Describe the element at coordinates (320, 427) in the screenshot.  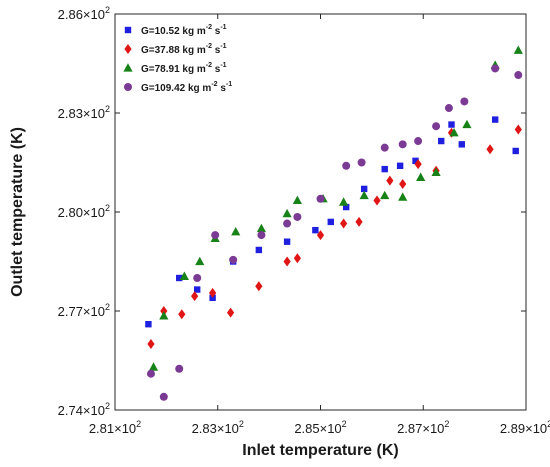
I see `x-tick-label: 2.85×10²` at that location.